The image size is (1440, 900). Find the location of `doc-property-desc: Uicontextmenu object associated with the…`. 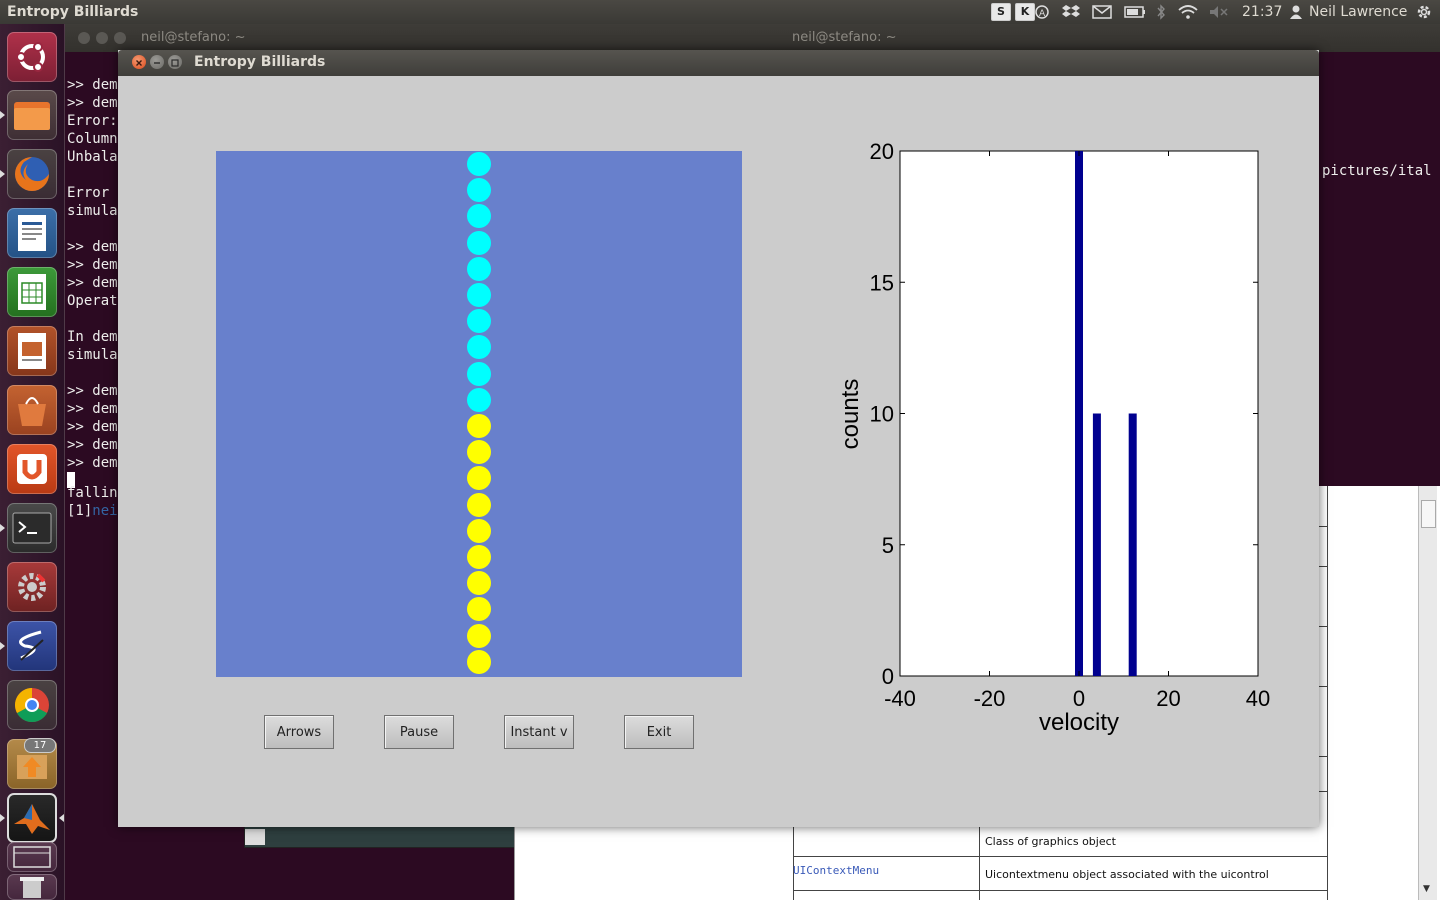

doc-property-desc: Uicontextmenu object associated with the… is located at coordinates (1127, 874).